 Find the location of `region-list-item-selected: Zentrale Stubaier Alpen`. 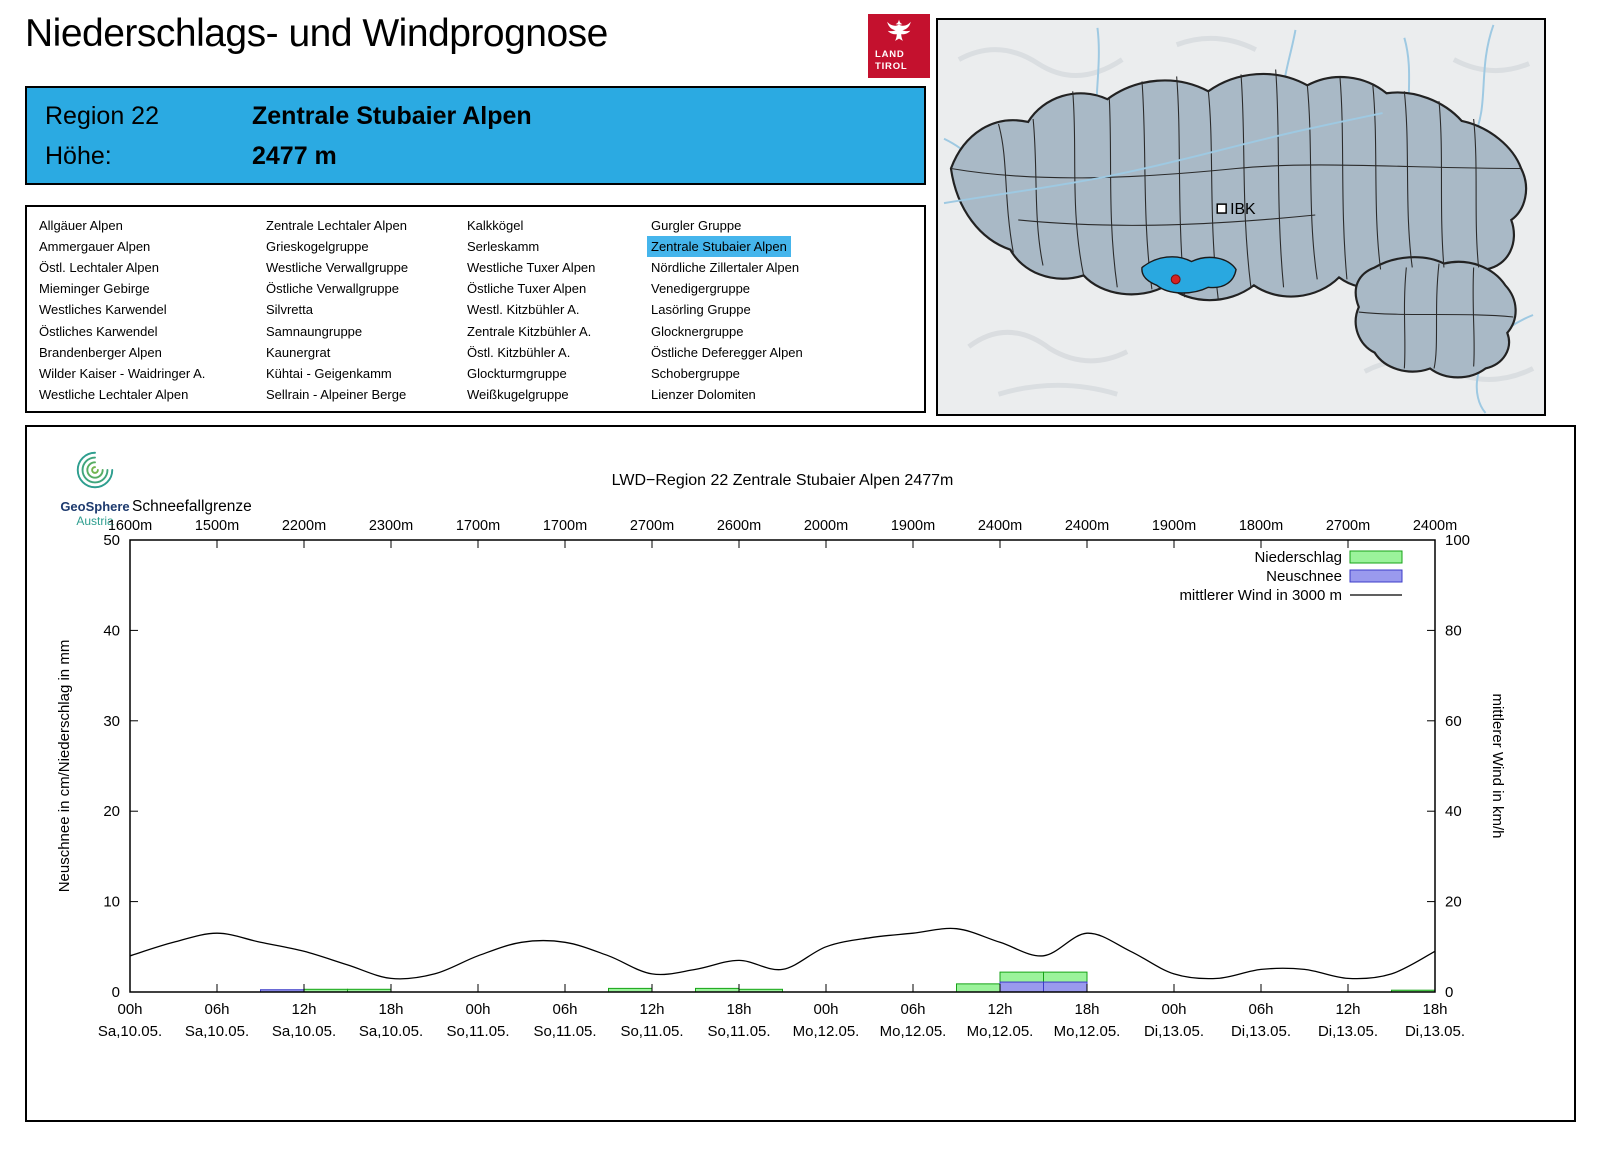

region-list-item-selected: Zentrale Stubaier Alpen is located at coordinates (719, 247).